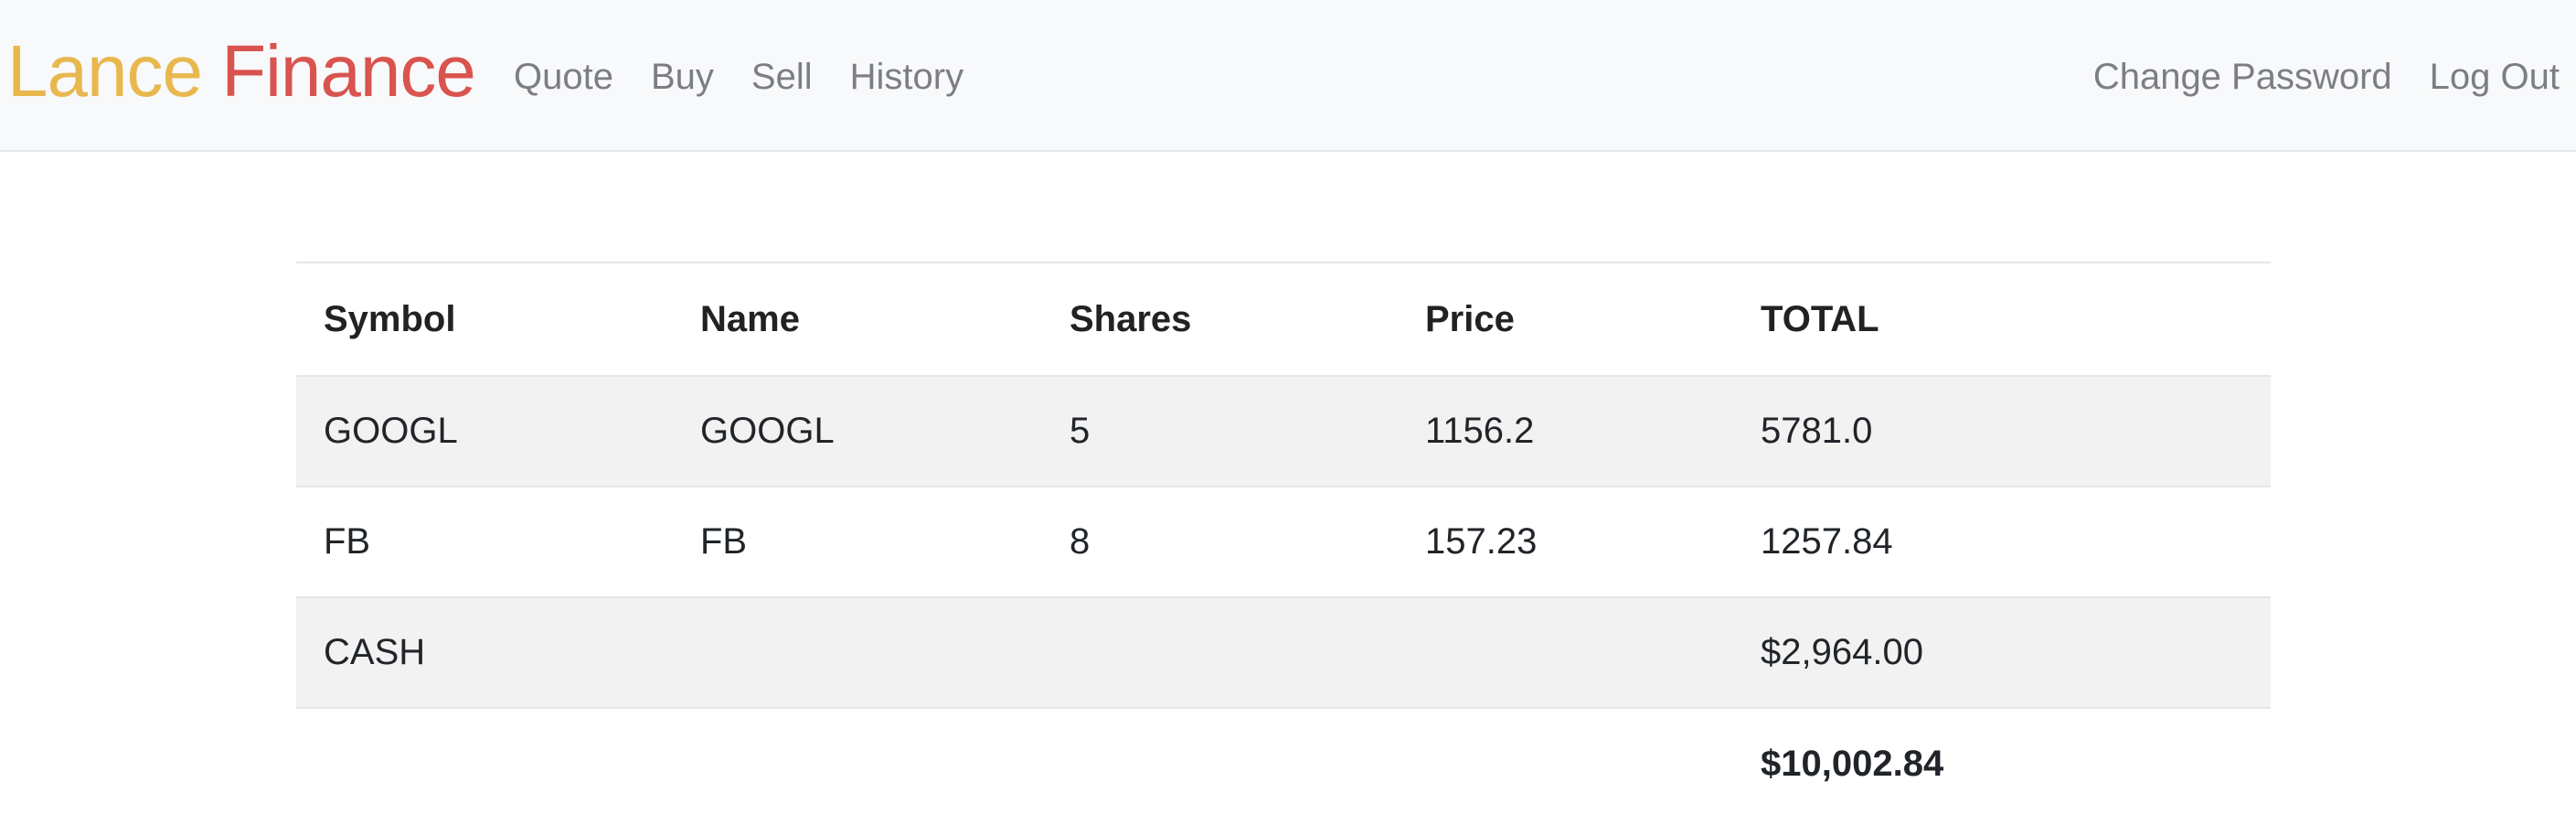 The width and height of the screenshot is (2576, 825). Describe the element at coordinates (857, 652) in the screenshot. I see `name-cell` at that location.